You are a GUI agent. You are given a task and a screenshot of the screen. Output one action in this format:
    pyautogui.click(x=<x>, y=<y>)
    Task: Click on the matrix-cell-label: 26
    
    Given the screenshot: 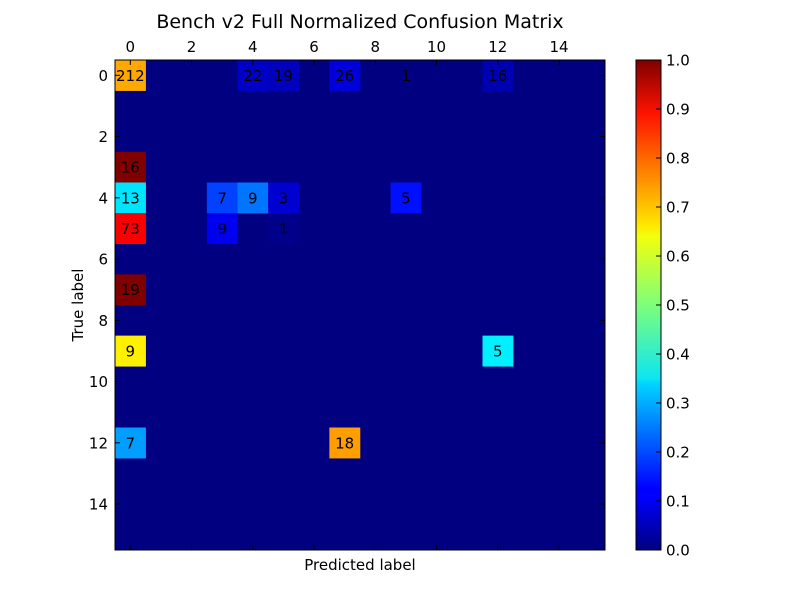 What is the action you would take?
    pyautogui.click(x=344, y=76)
    